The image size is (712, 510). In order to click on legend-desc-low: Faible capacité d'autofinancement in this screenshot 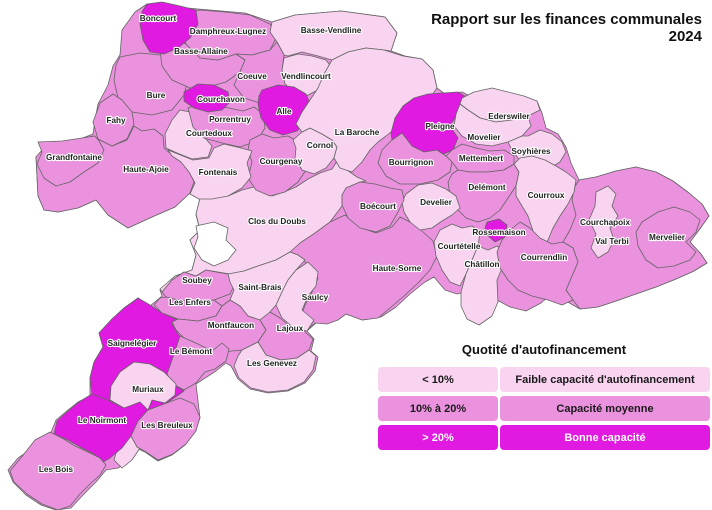, I will do `click(605, 379)`.